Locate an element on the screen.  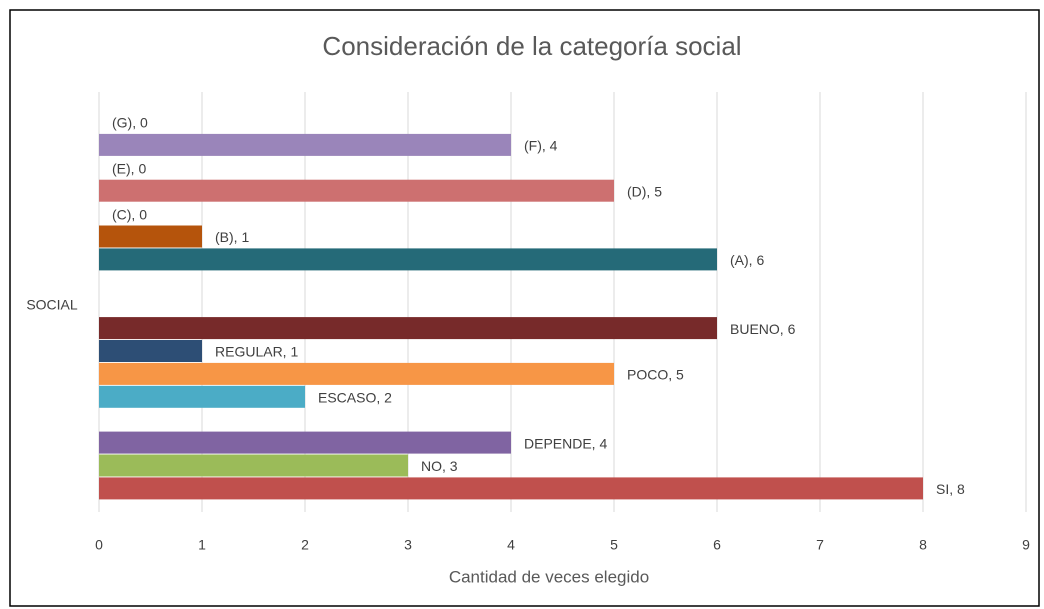
data-label: (C), 0 is located at coordinates (129, 214).